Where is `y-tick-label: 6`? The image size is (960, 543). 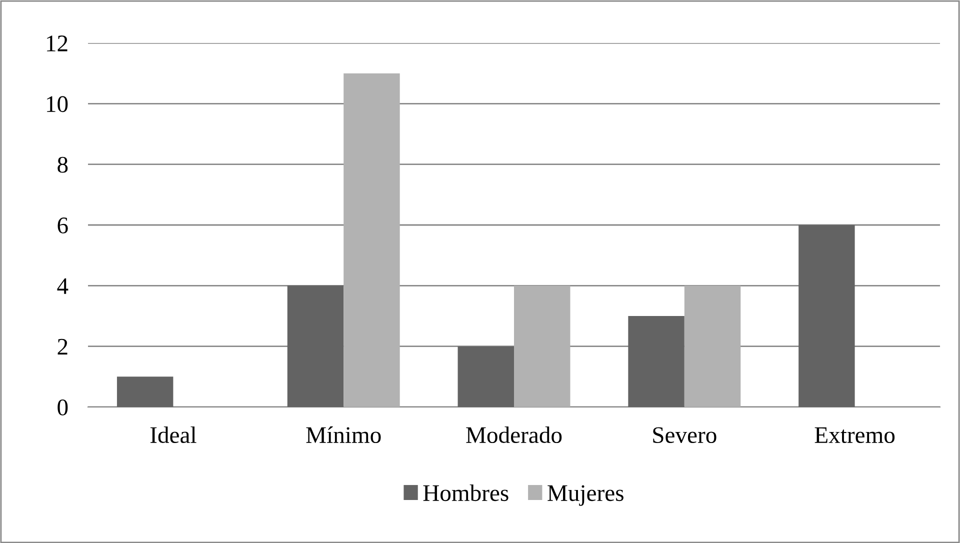
y-tick-label: 6 is located at coordinates (63, 226).